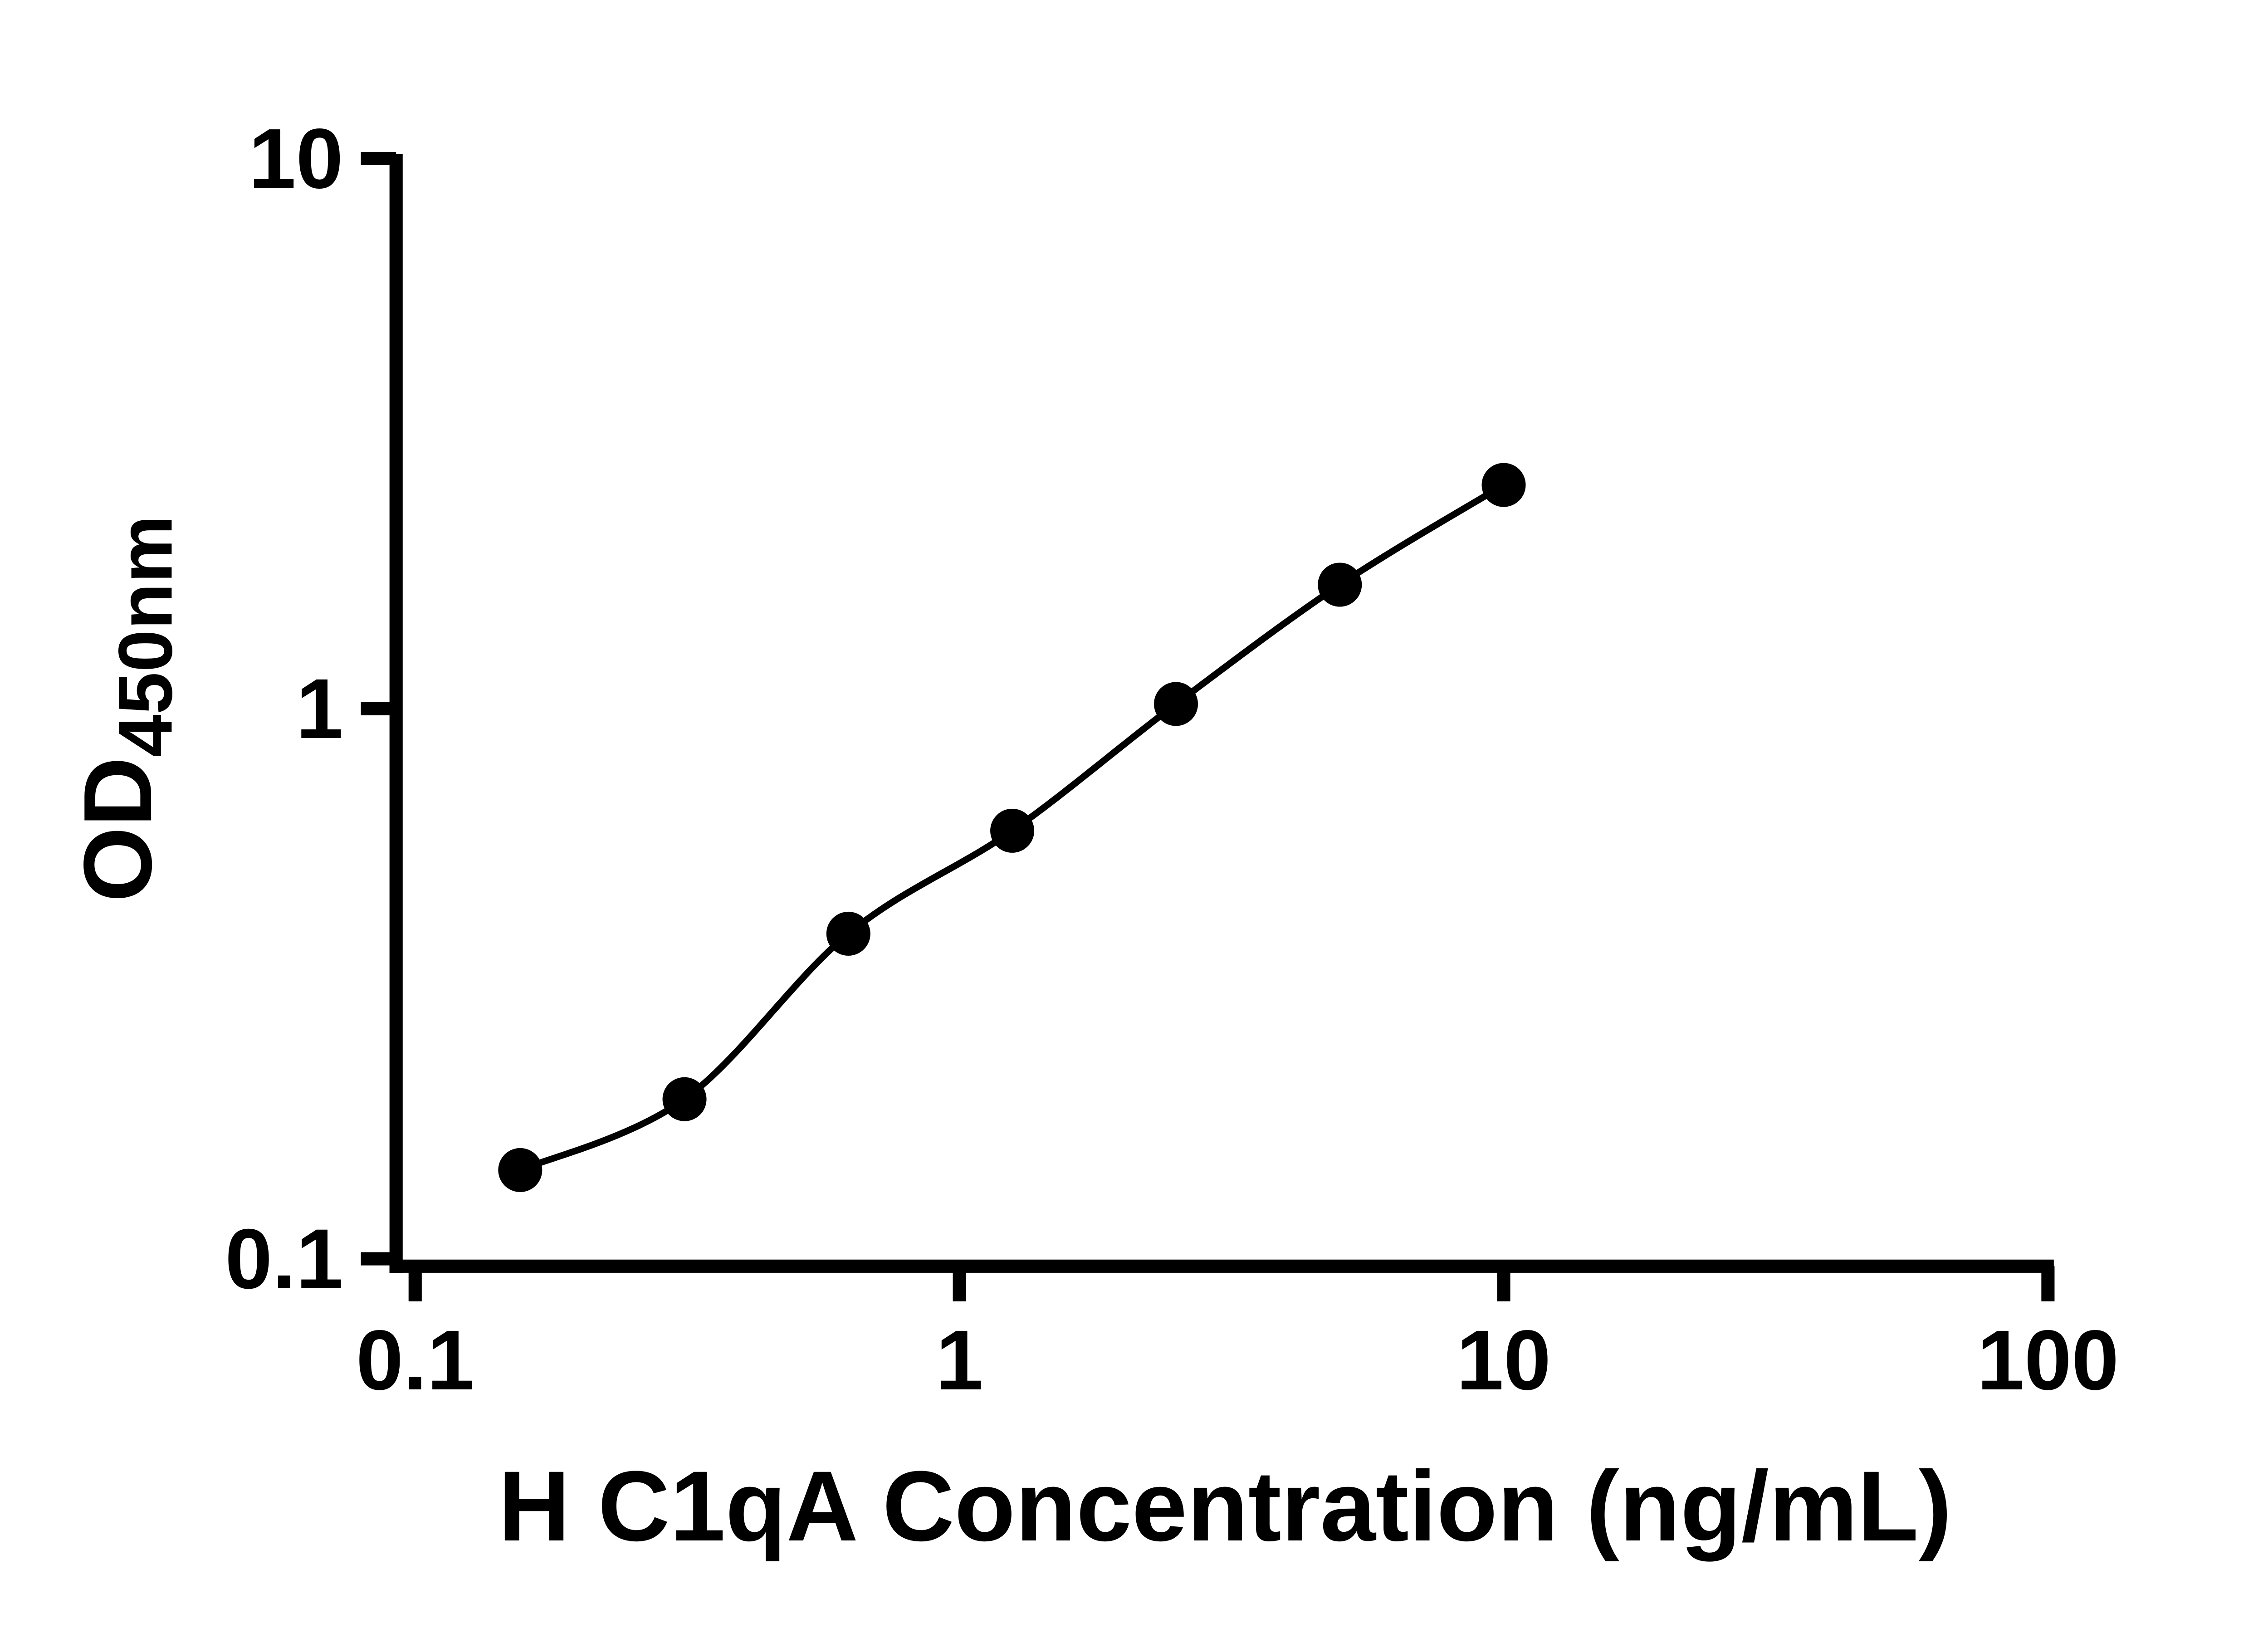 The height and width of the screenshot is (1633, 2268). What do you see at coordinates (118, 829) in the screenshot?
I see `y-axis-title-main: OD` at bounding box center [118, 829].